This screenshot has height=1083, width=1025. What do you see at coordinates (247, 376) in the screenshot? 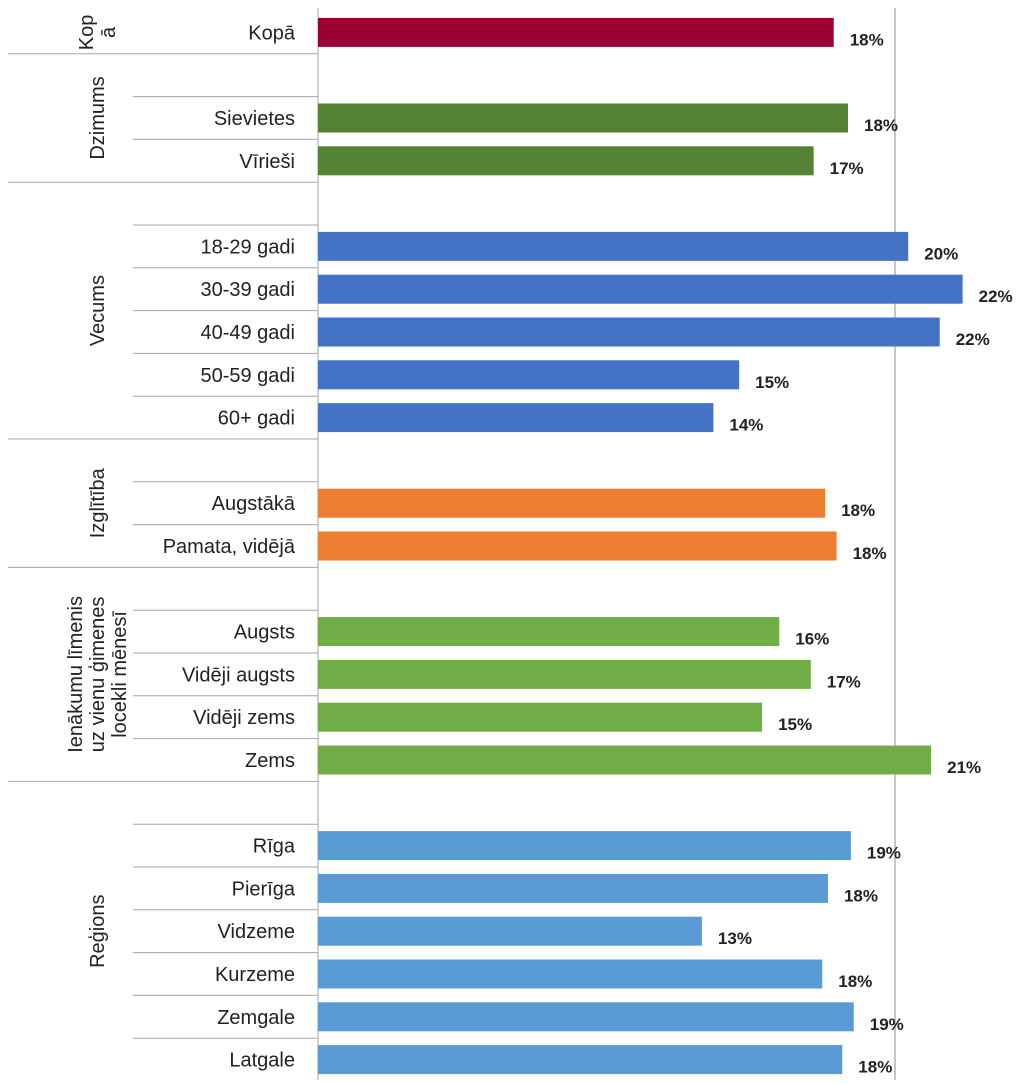
I see `category-label-50-59-gadi: 50-59 gadi` at bounding box center [247, 376].